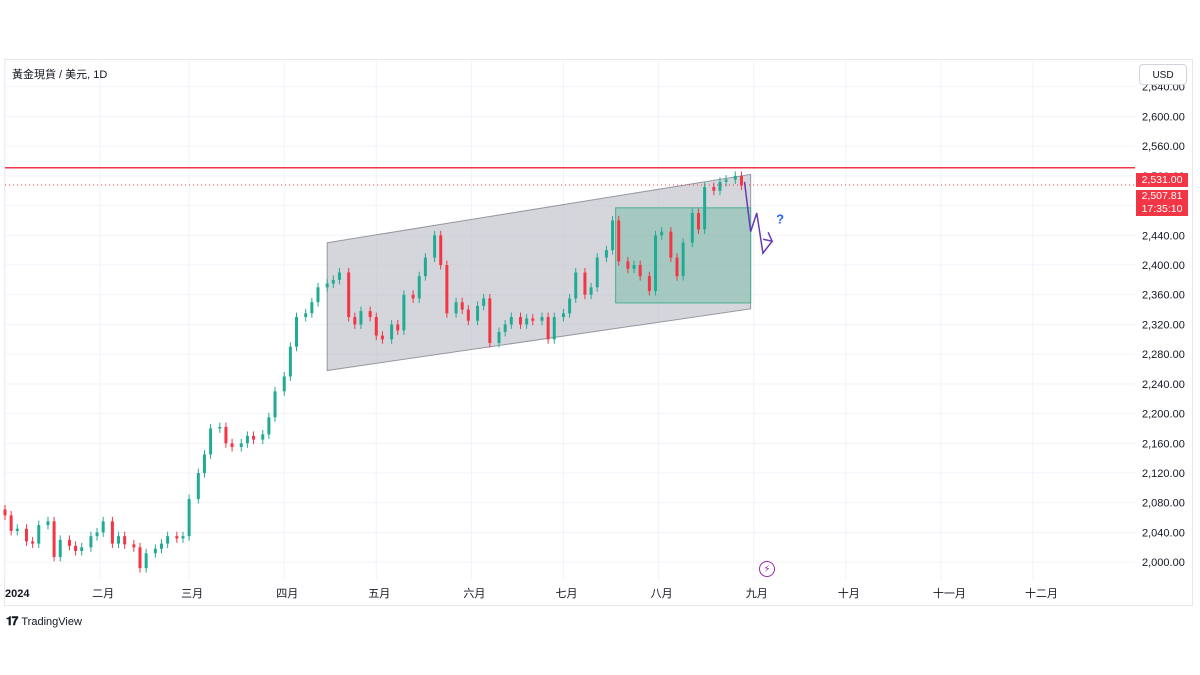 This screenshot has height=675, width=1200. I want to click on x-tick-label: 六月, so click(474, 593).